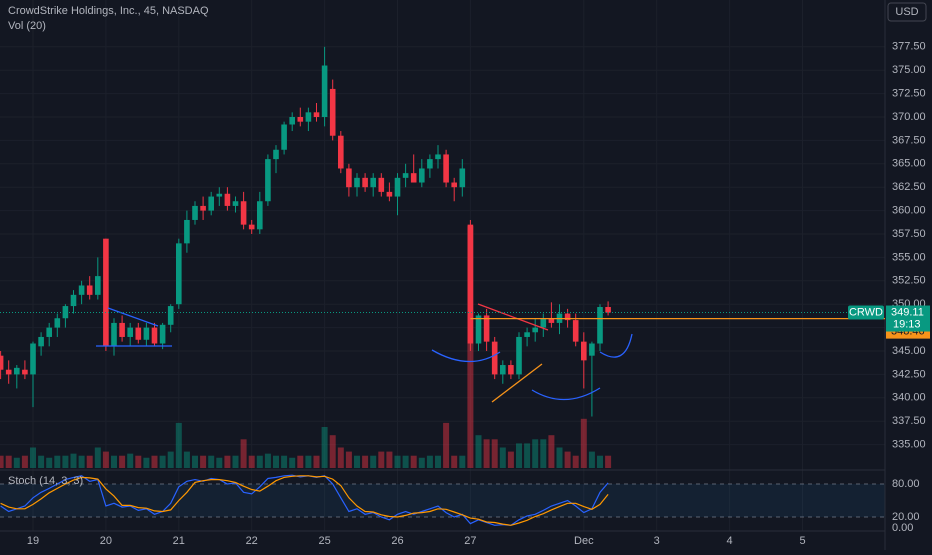 The height and width of the screenshot is (555, 932). What do you see at coordinates (909, 421) in the screenshot?
I see `y-tick-label: 337.50` at bounding box center [909, 421].